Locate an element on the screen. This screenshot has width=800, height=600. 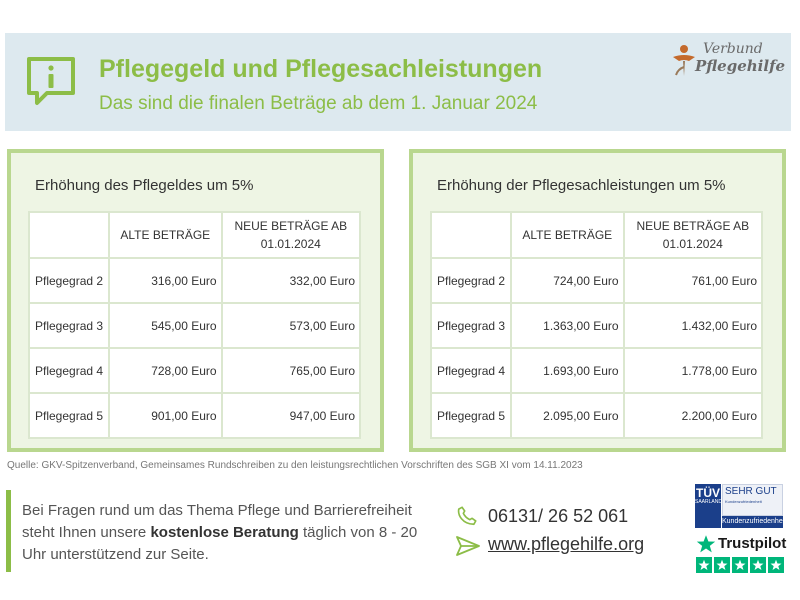
table-row: Pflegegrad 4 728,00 Euro 765,00 Euro is located at coordinates (195, 370).